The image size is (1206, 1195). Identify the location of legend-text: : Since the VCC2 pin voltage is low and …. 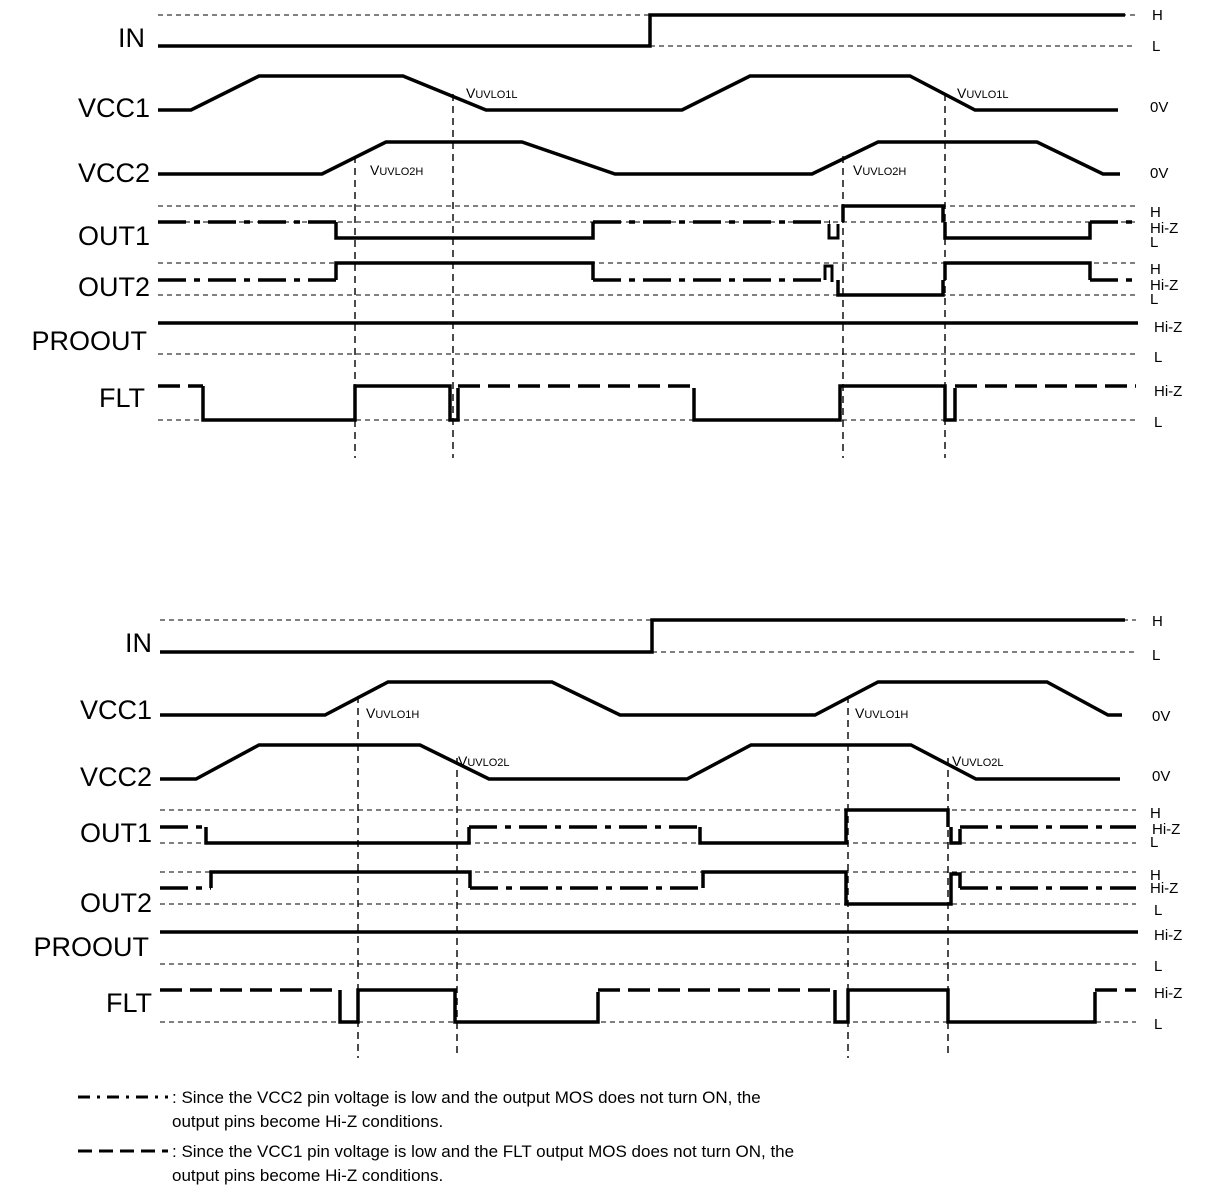
(466, 1097).